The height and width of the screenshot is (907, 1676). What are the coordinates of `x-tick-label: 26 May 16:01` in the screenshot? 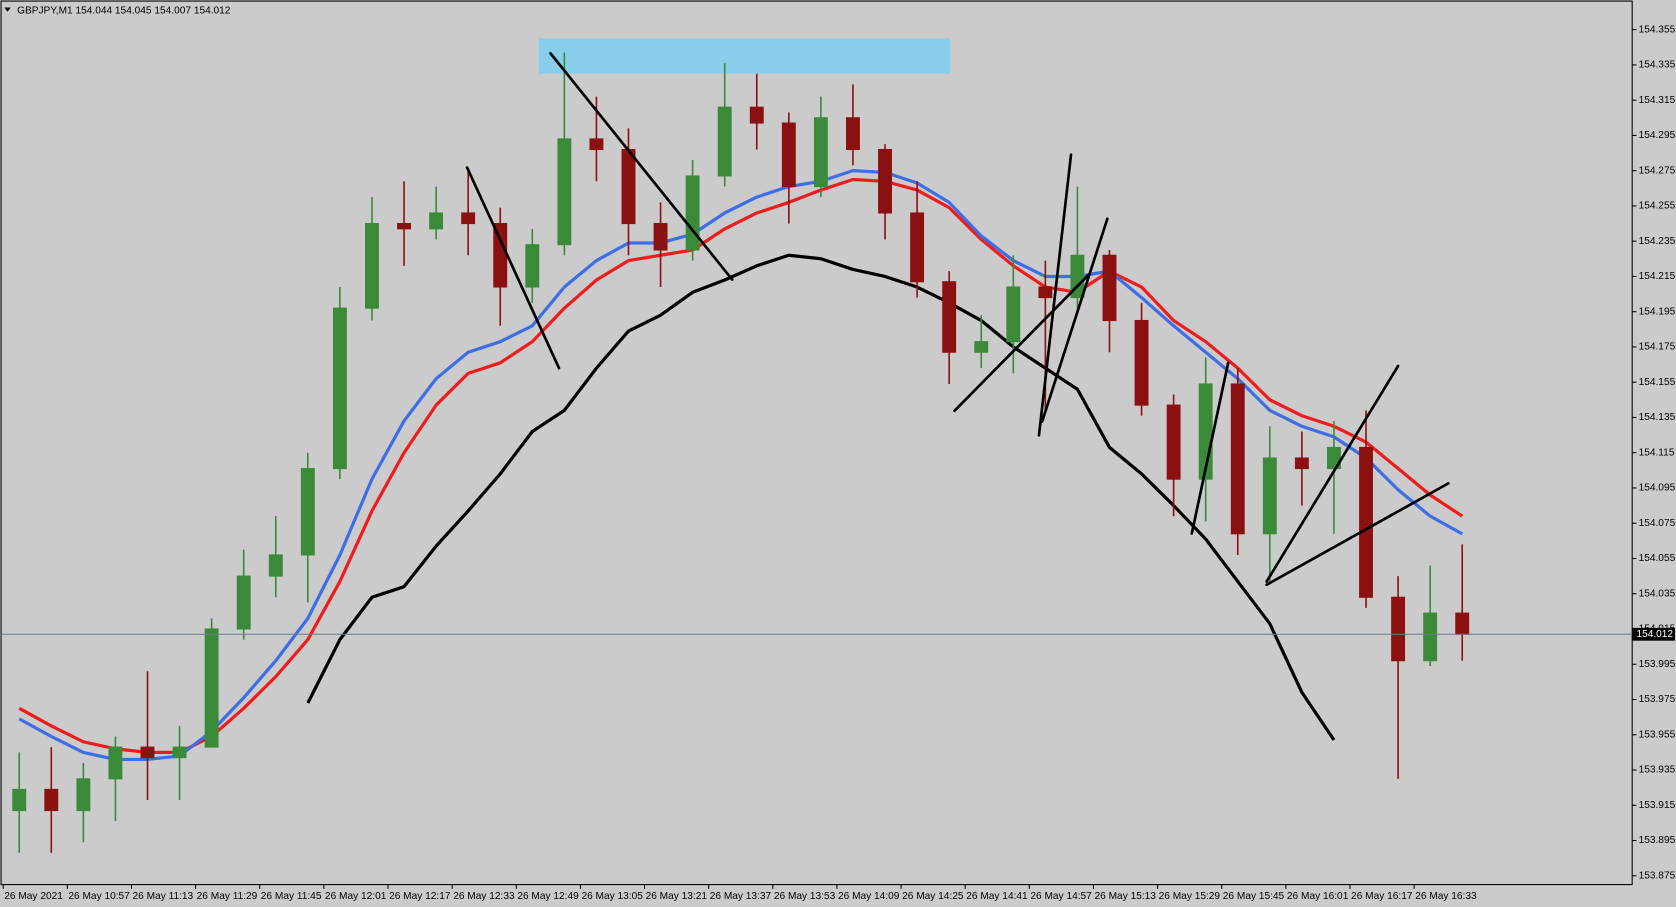 It's located at (1318, 896).